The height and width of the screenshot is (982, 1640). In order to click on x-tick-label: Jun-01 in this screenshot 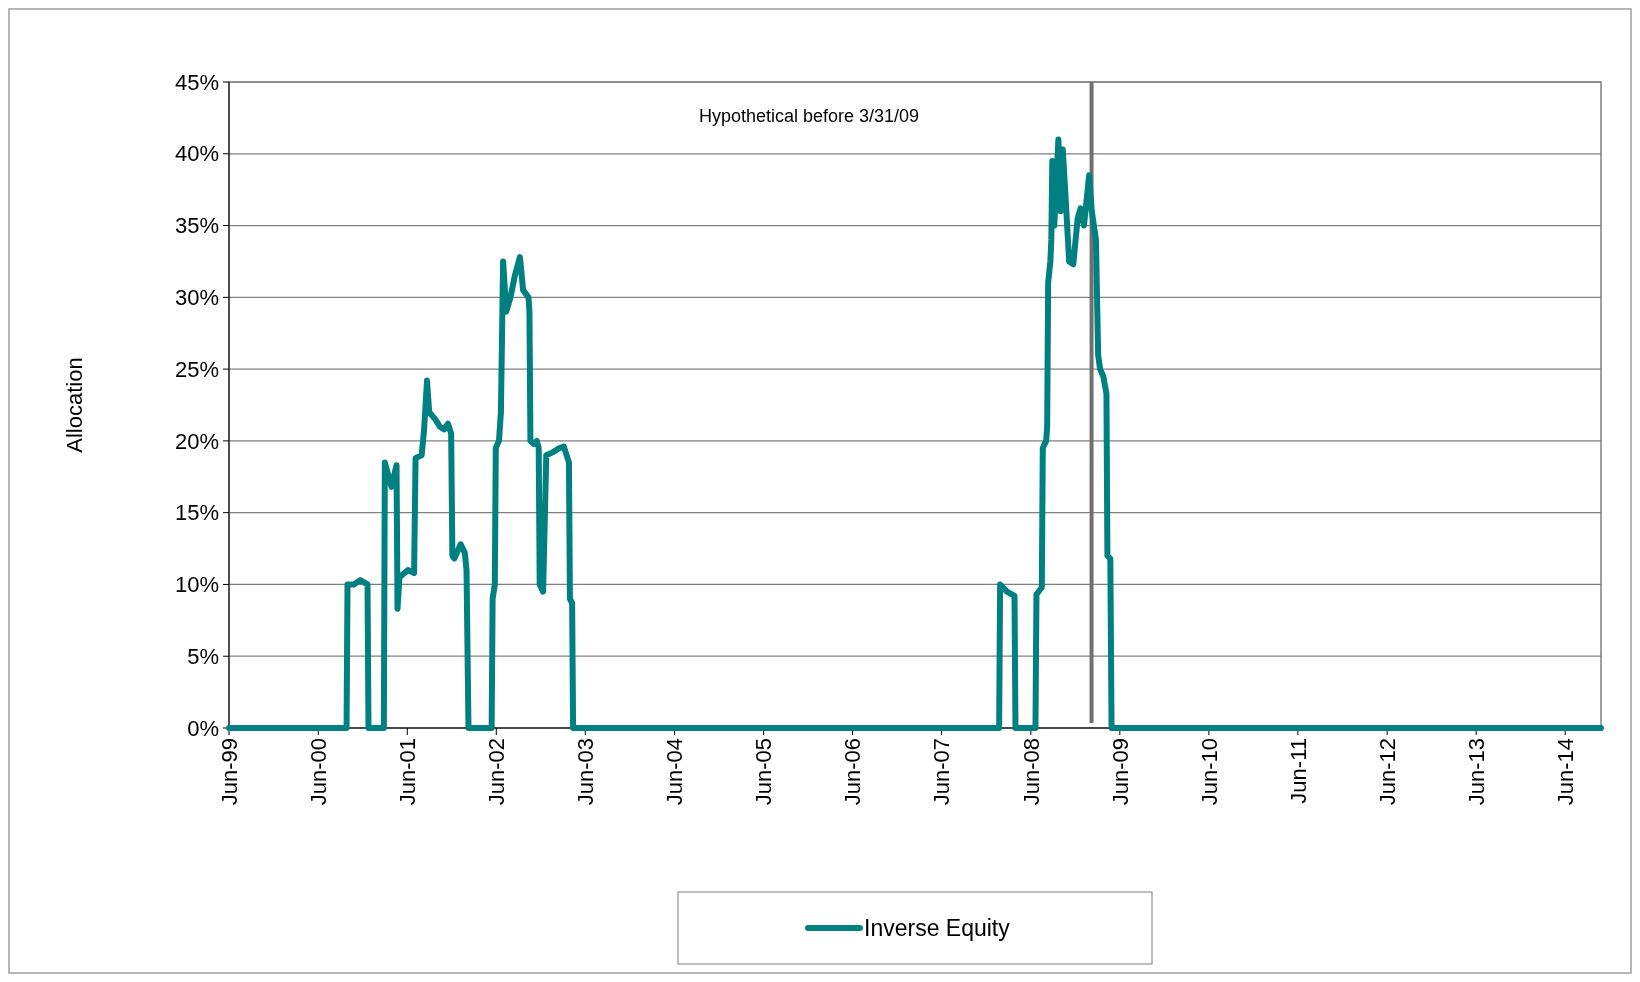, I will do `click(407, 772)`.